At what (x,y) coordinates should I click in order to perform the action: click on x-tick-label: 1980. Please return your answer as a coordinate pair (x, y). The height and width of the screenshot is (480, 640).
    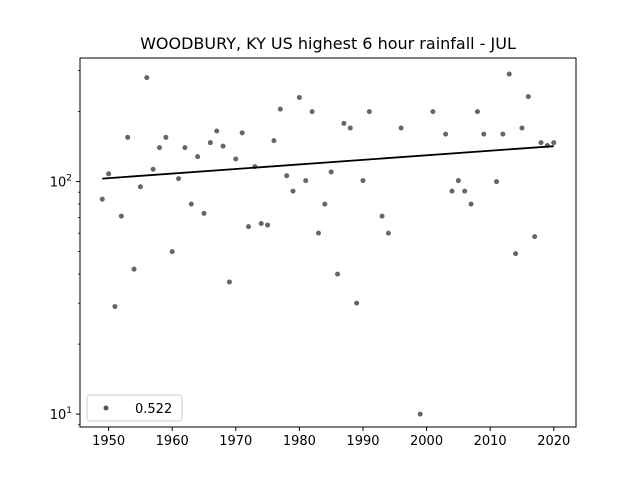
    Looking at the image, I should click on (299, 441).